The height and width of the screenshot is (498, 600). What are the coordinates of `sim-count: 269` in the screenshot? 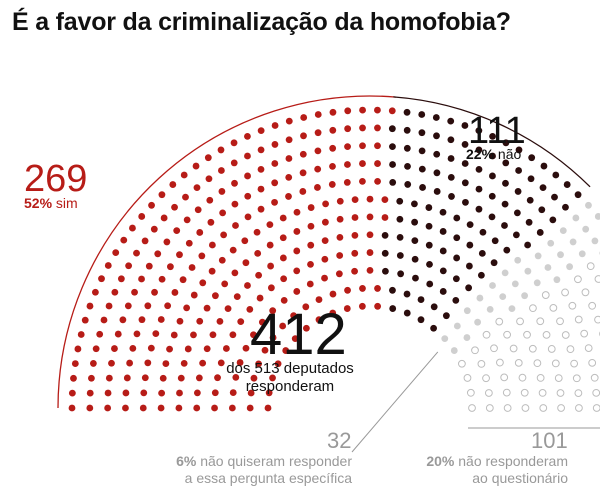 It's located at (56, 179).